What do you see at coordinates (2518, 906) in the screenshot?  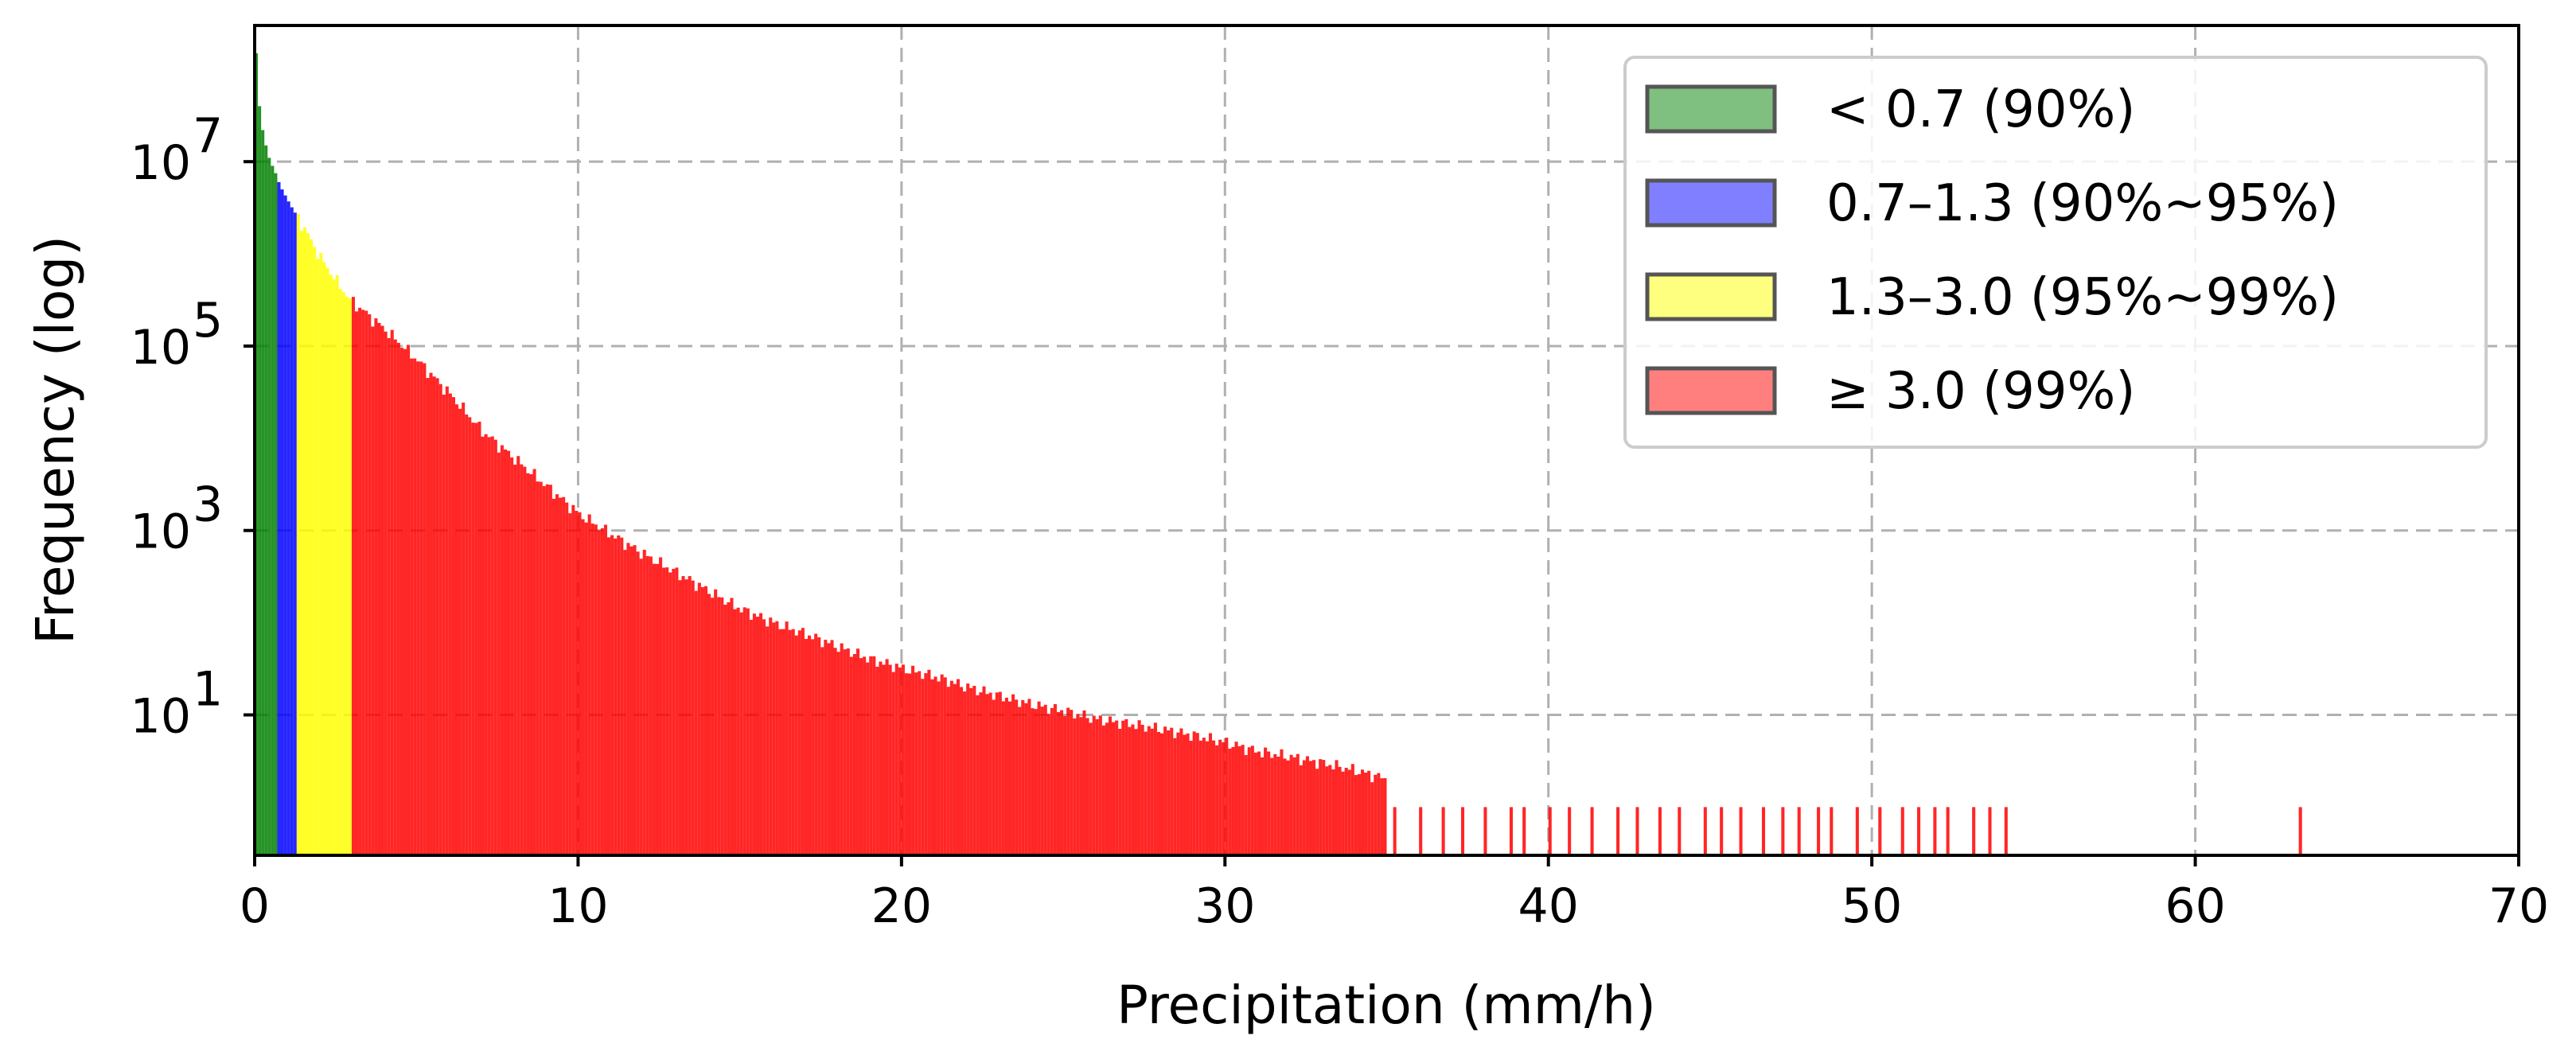 I see `x-tick-label: 70` at bounding box center [2518, 906].